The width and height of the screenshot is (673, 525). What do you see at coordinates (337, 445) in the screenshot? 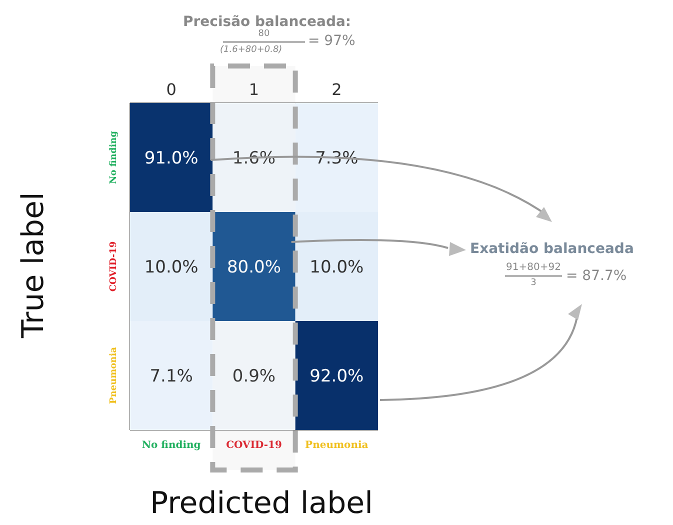
I see `x-tick-label: Pneumonia` at bounding box center [337, 445].